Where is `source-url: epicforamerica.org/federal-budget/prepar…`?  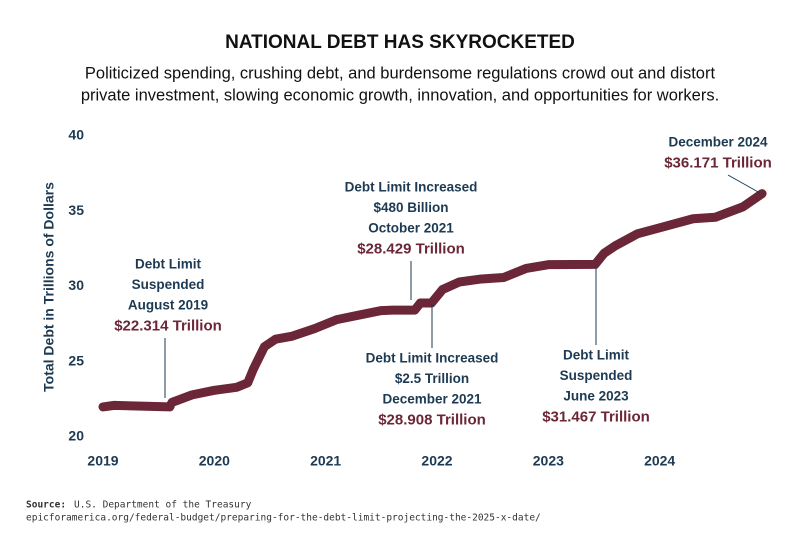 source-url: epicforamerica.org/federal-budget/prepar… is located at coordinates (283, 518).